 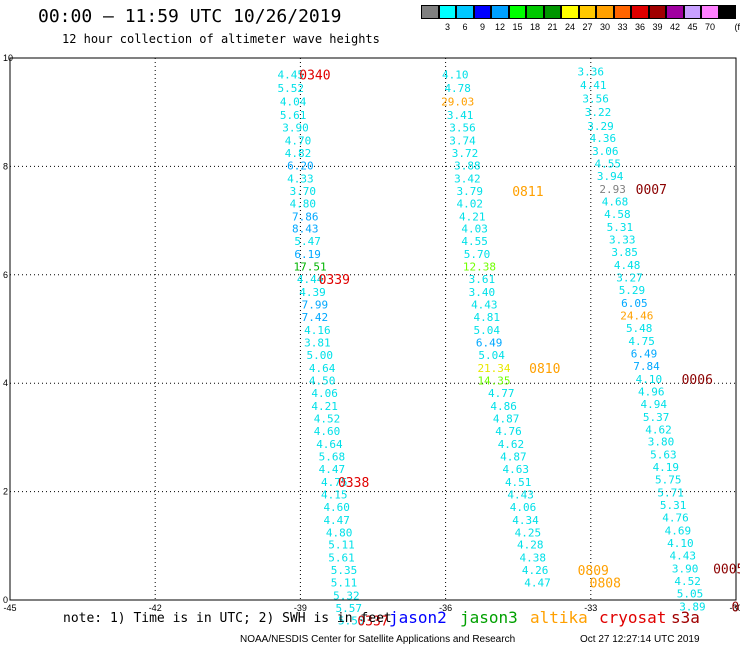 I want to click on wave-height-label: 5.63, so click(x=663, y=455).